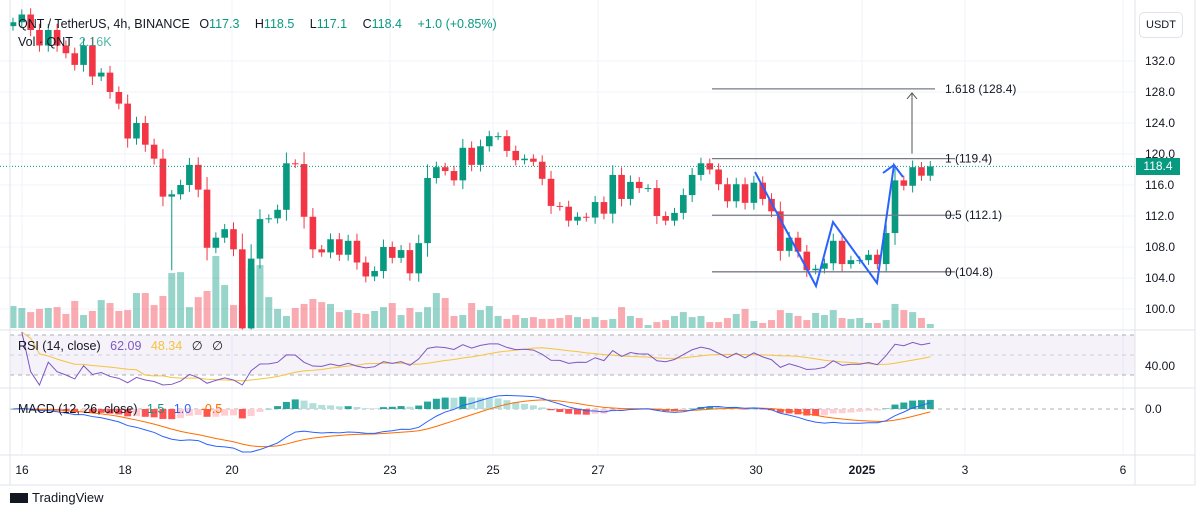  Describe the element at coordinates (59, 346) in the screenshot. I see `rsi-label: RSI (14, close)` at that location.